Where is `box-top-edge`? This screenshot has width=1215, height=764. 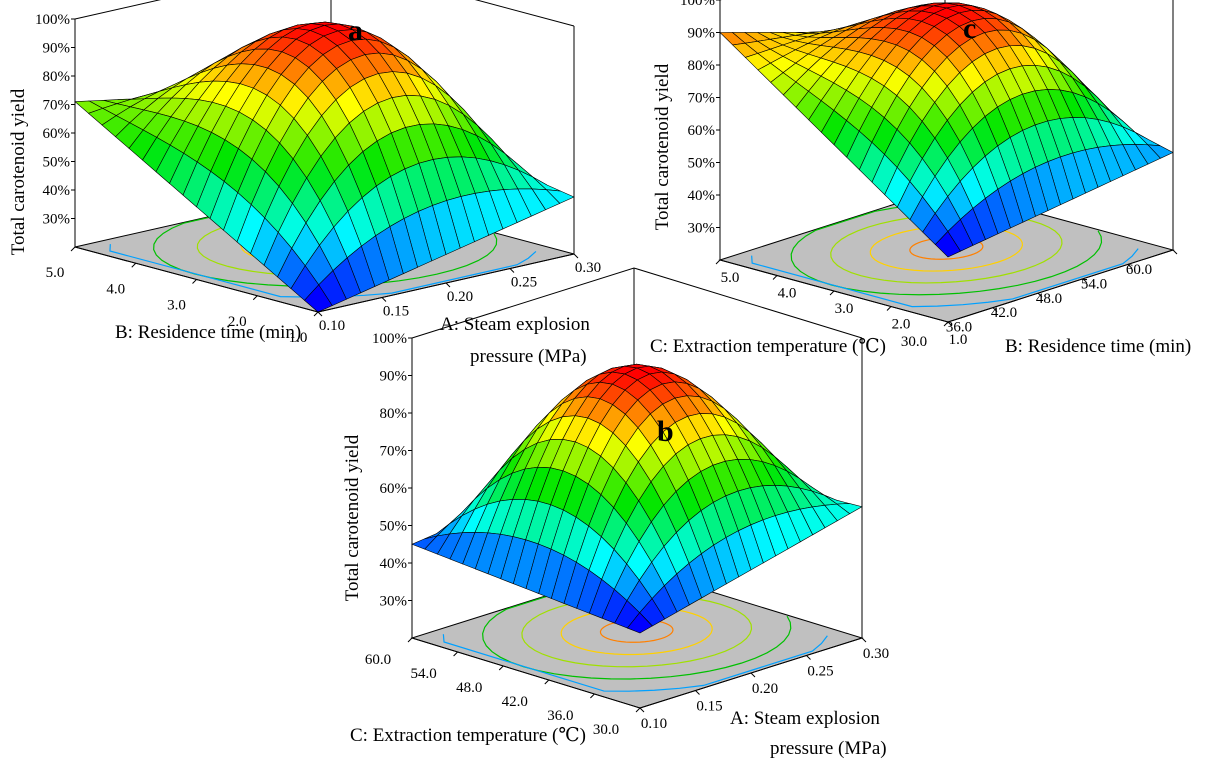
box-top-edge is located at coordinates (637, 303).